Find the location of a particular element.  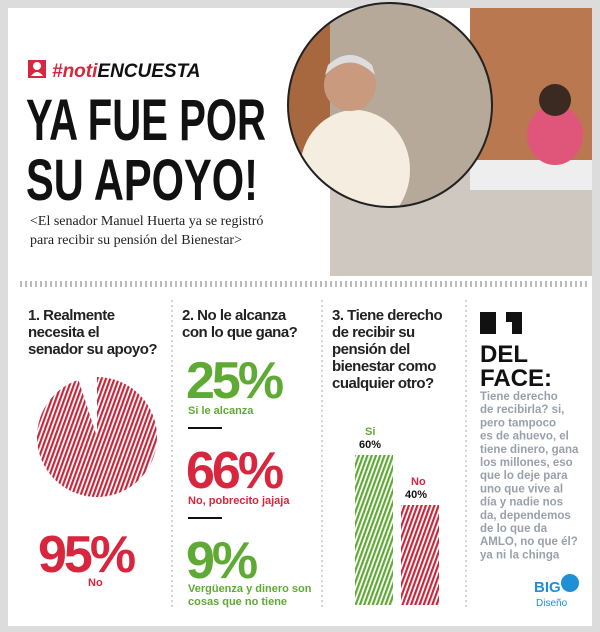

photo-ring is located at coordinates (390, 105).